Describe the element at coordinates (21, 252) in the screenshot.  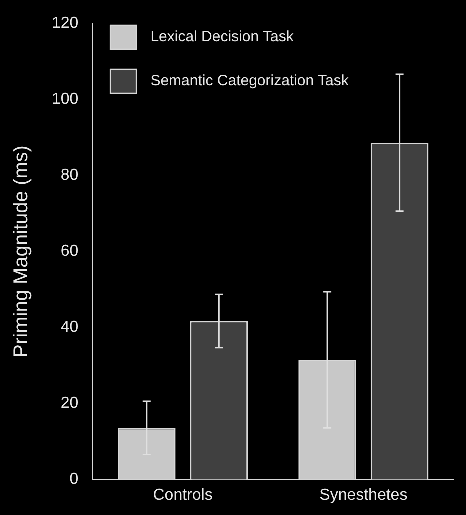
I see `y-axis-title: Priming Magnitude (ms)` at that location.